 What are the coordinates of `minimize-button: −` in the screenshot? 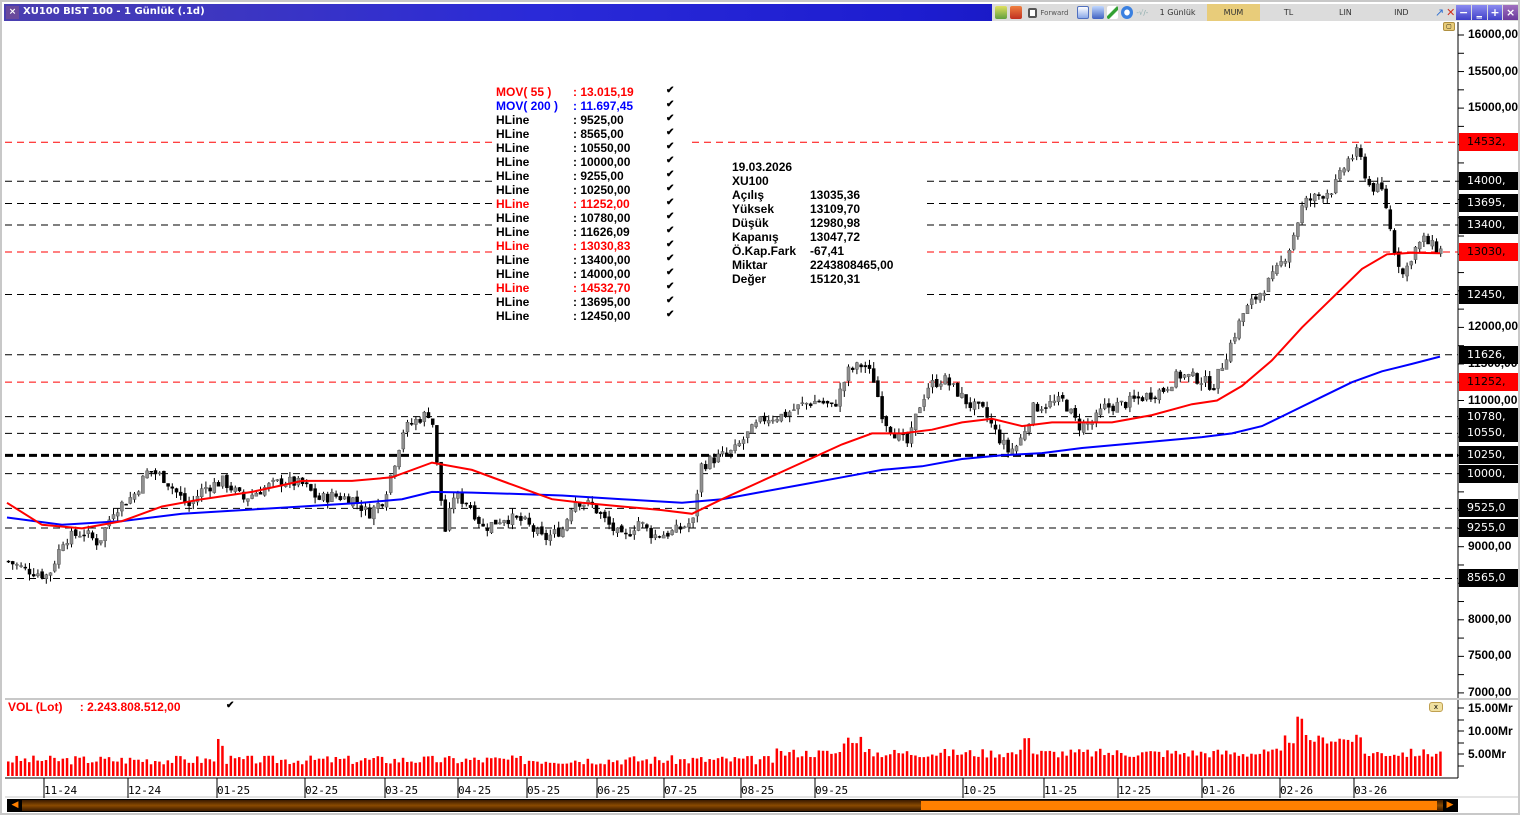 It's located at (1463, 12).